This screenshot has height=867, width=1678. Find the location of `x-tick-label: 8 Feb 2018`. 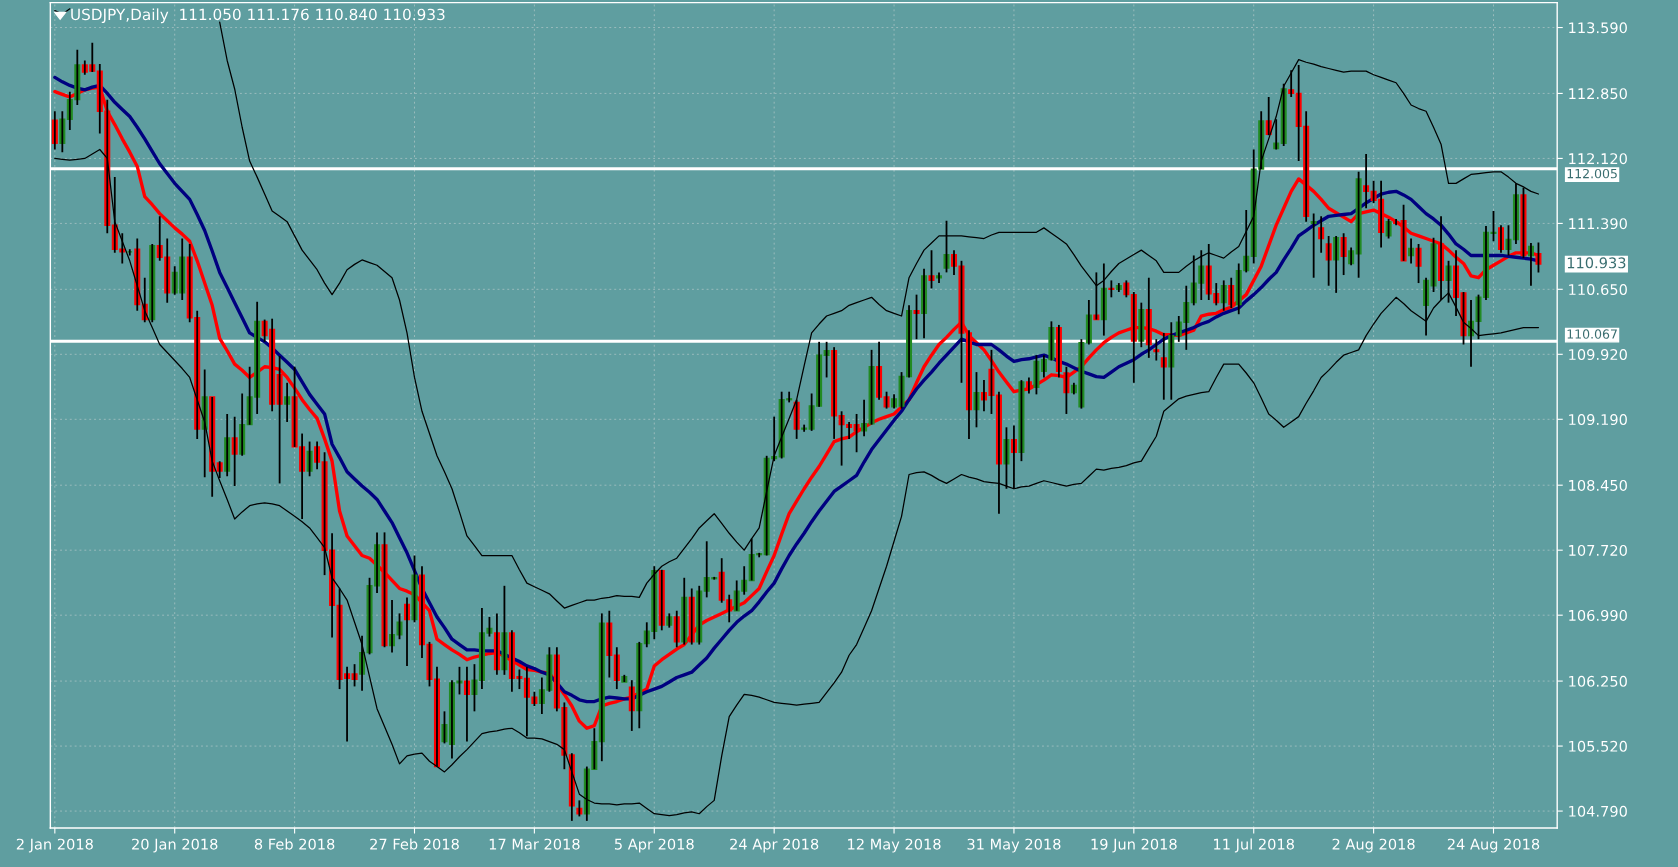

x-tick-label: 8 Feb 2018 is located at coordinates (294, 844).